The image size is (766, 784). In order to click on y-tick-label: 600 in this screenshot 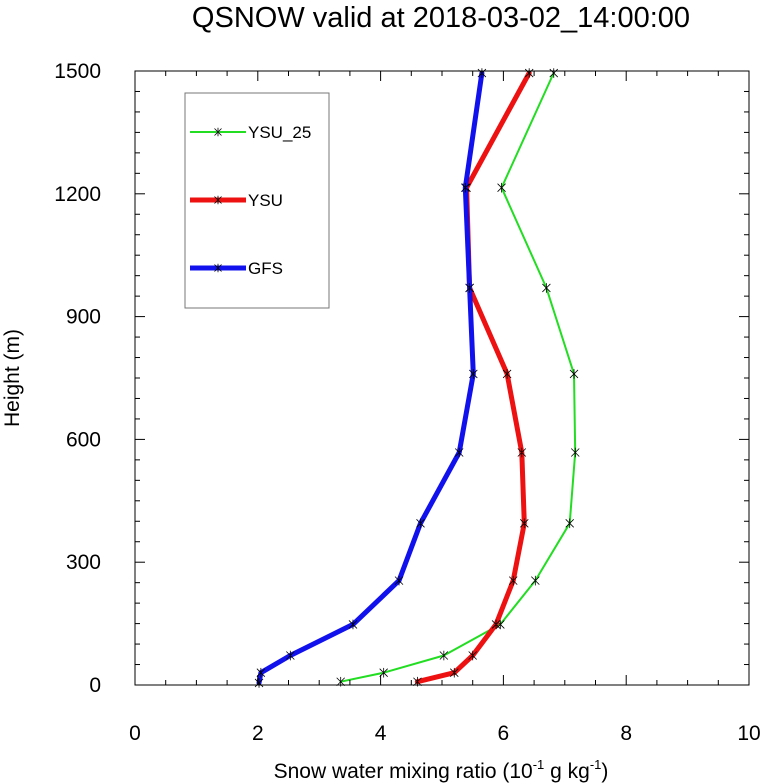, I will do `click(83, 439)`.